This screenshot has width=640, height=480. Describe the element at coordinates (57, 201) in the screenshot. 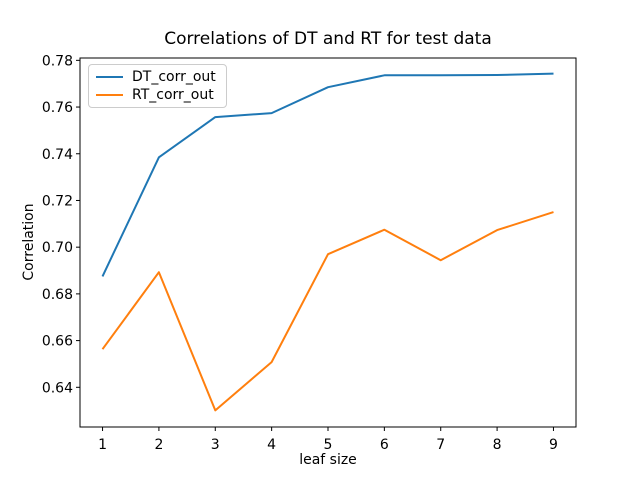

I see `y-tick-label: 0.72` at that location.